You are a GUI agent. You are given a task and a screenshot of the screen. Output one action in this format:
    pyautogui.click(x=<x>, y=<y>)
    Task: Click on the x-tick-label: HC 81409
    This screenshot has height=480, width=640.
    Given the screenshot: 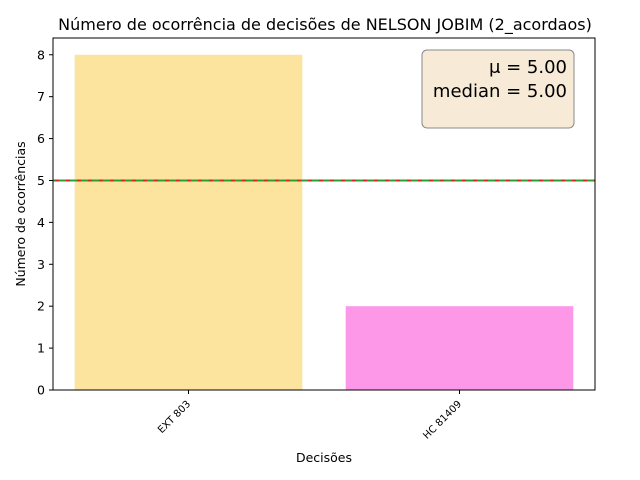 What is the action you would take?
    pyautogui.click(x=442, y=420)
    